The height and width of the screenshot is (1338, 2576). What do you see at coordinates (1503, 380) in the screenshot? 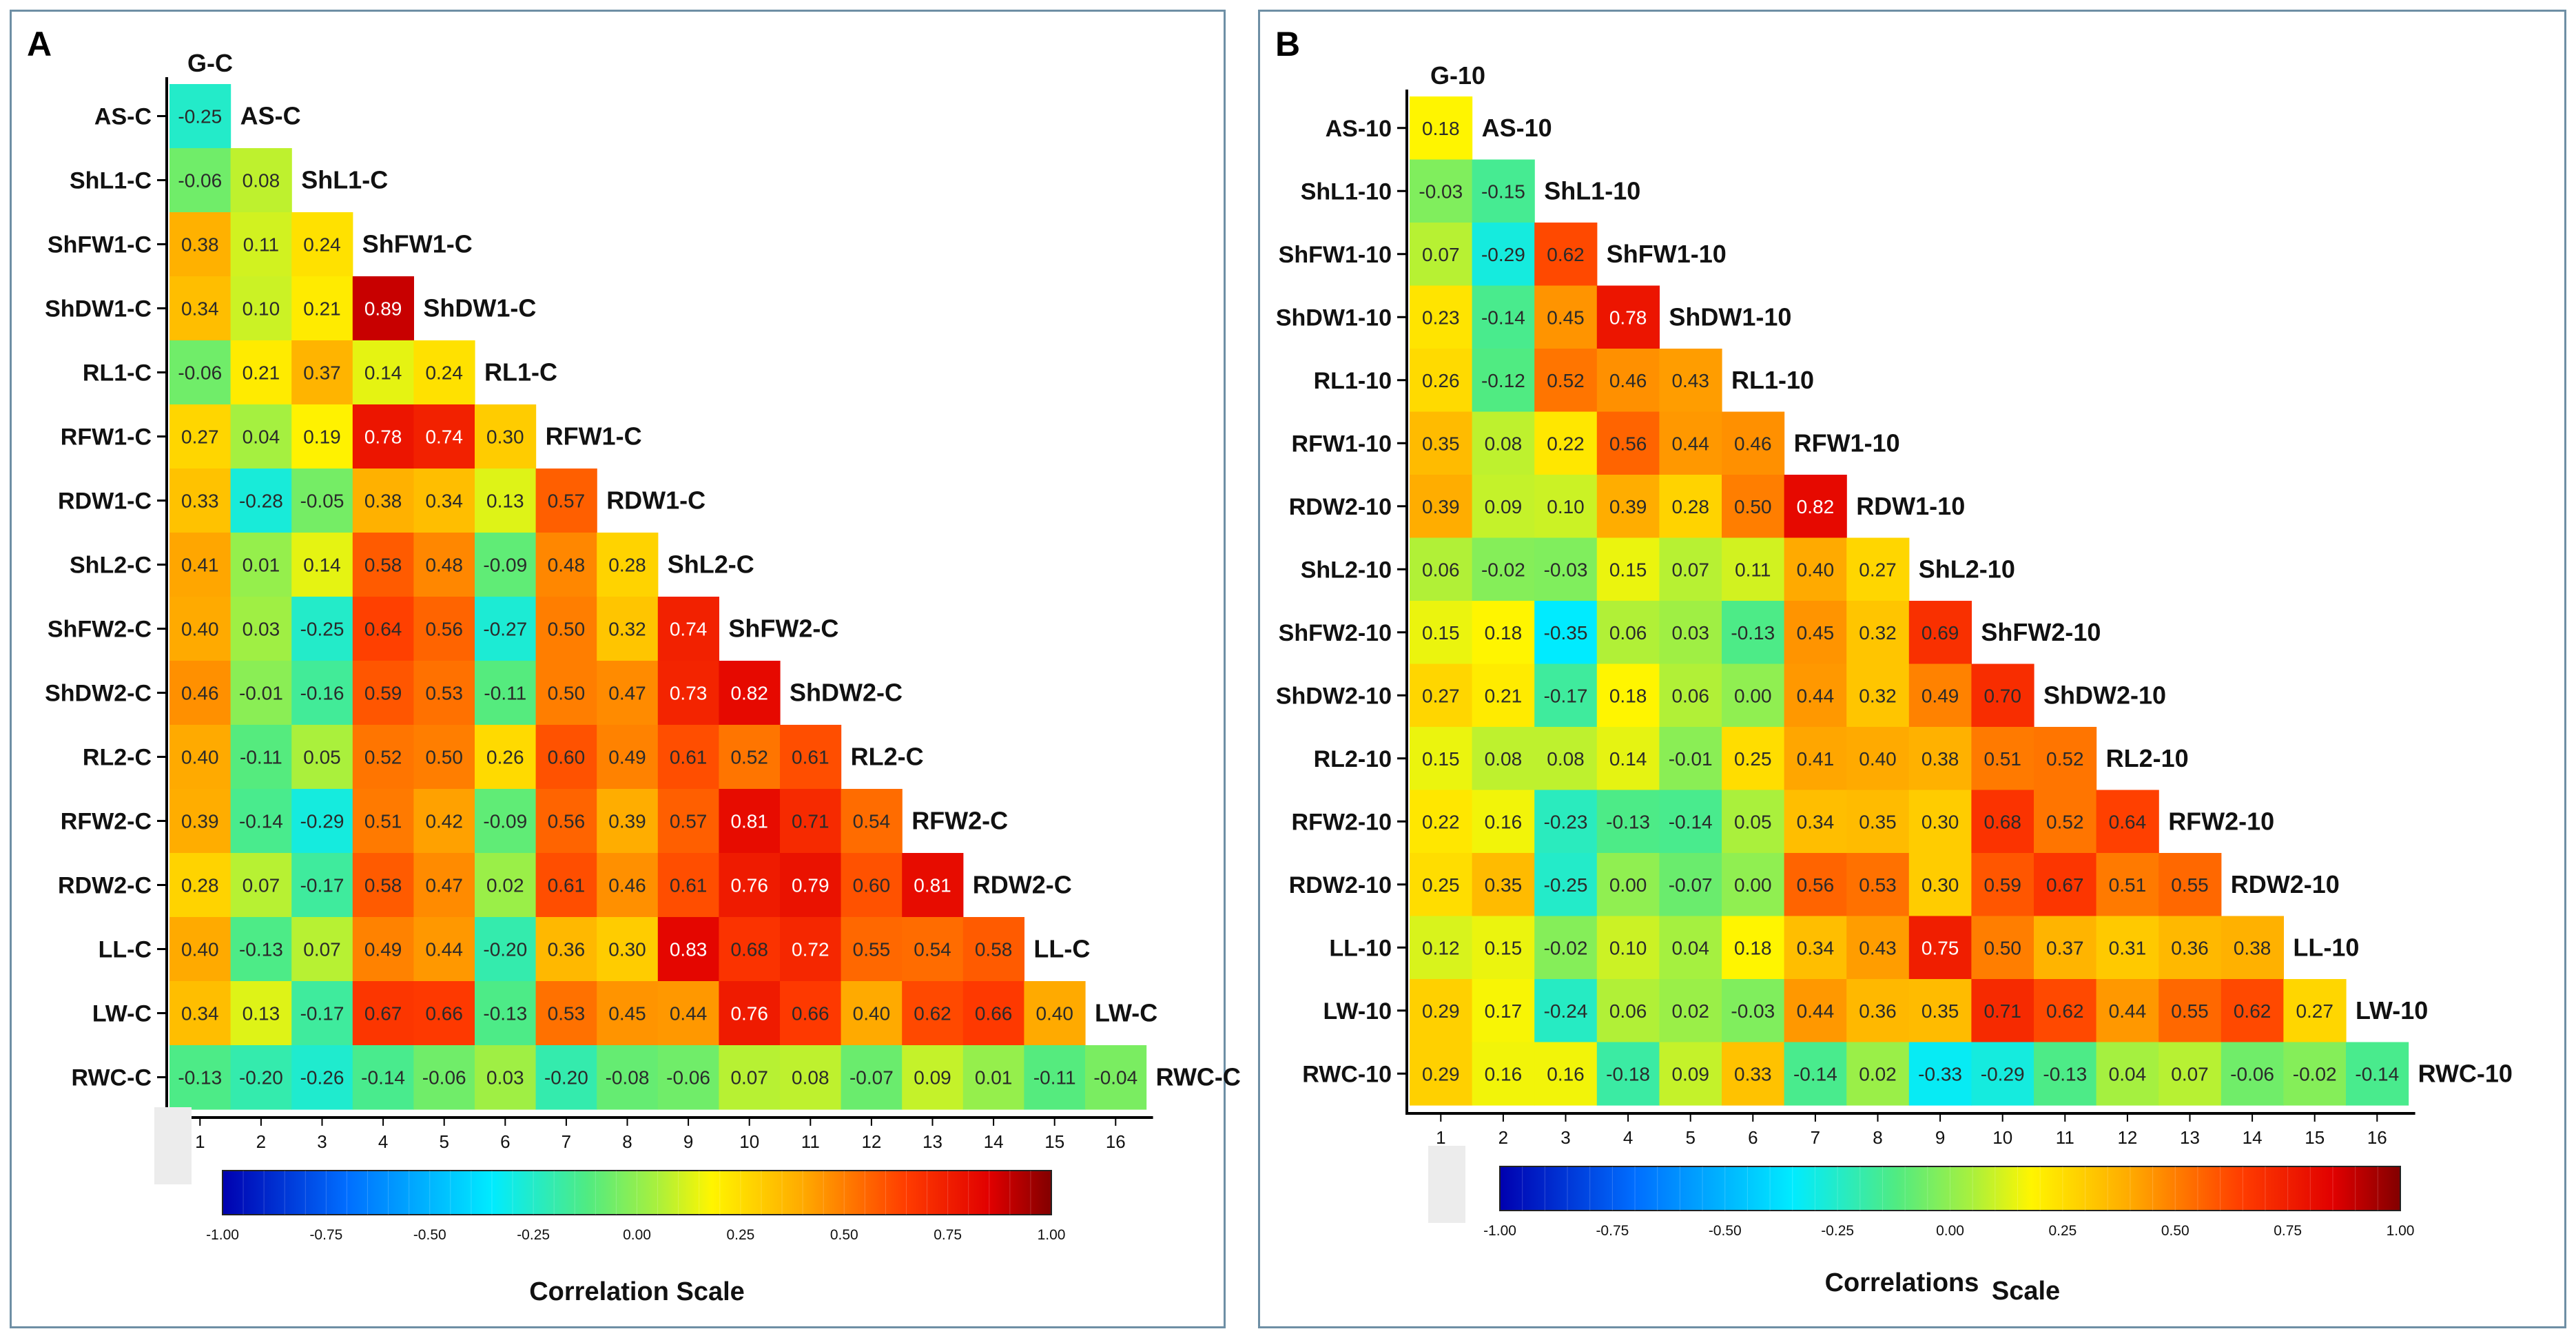
I see `cell-value: -0.12` at bounding box center [1503, 380].